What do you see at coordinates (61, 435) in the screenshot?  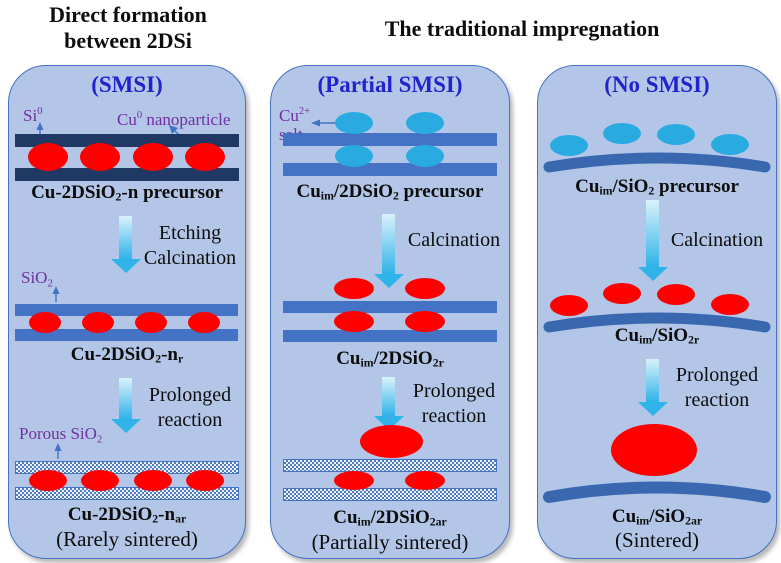 I see `label-porous-sio2: Porous SiO2` at bounding box center [61, 435].